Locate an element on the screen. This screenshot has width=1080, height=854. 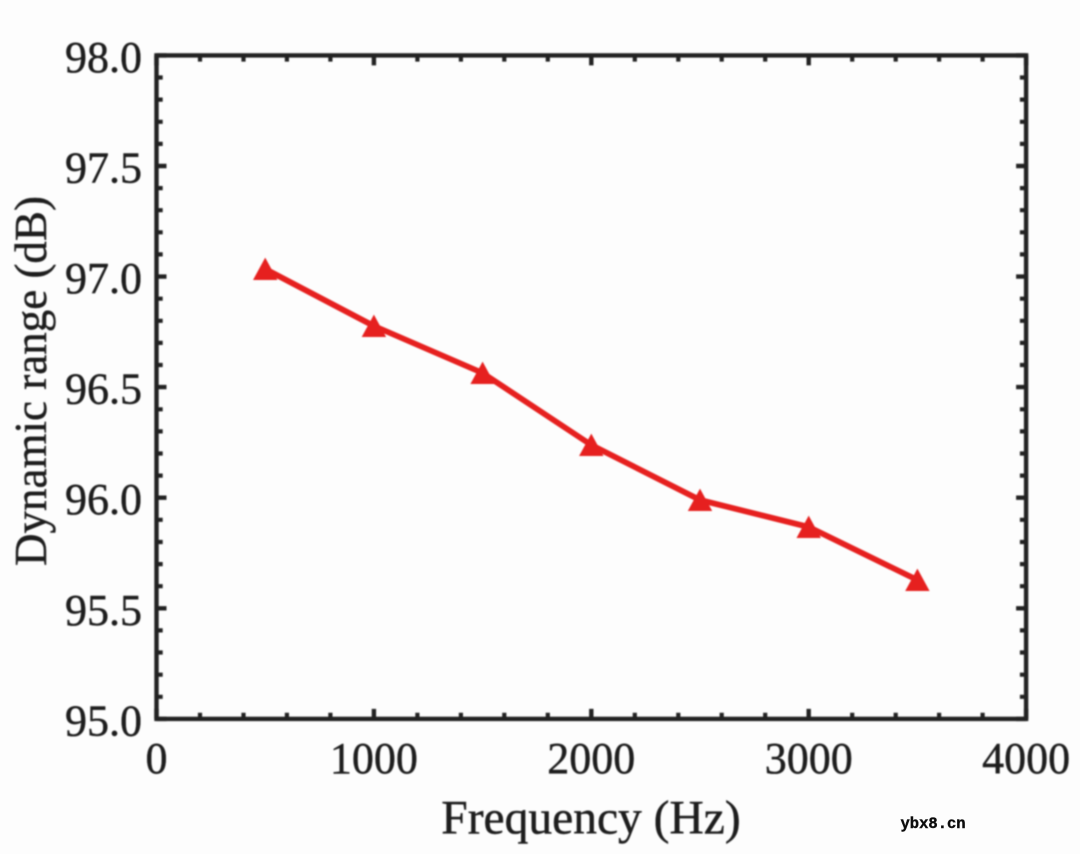
svg-text: 96.5 is located at coordinates (103, 389).